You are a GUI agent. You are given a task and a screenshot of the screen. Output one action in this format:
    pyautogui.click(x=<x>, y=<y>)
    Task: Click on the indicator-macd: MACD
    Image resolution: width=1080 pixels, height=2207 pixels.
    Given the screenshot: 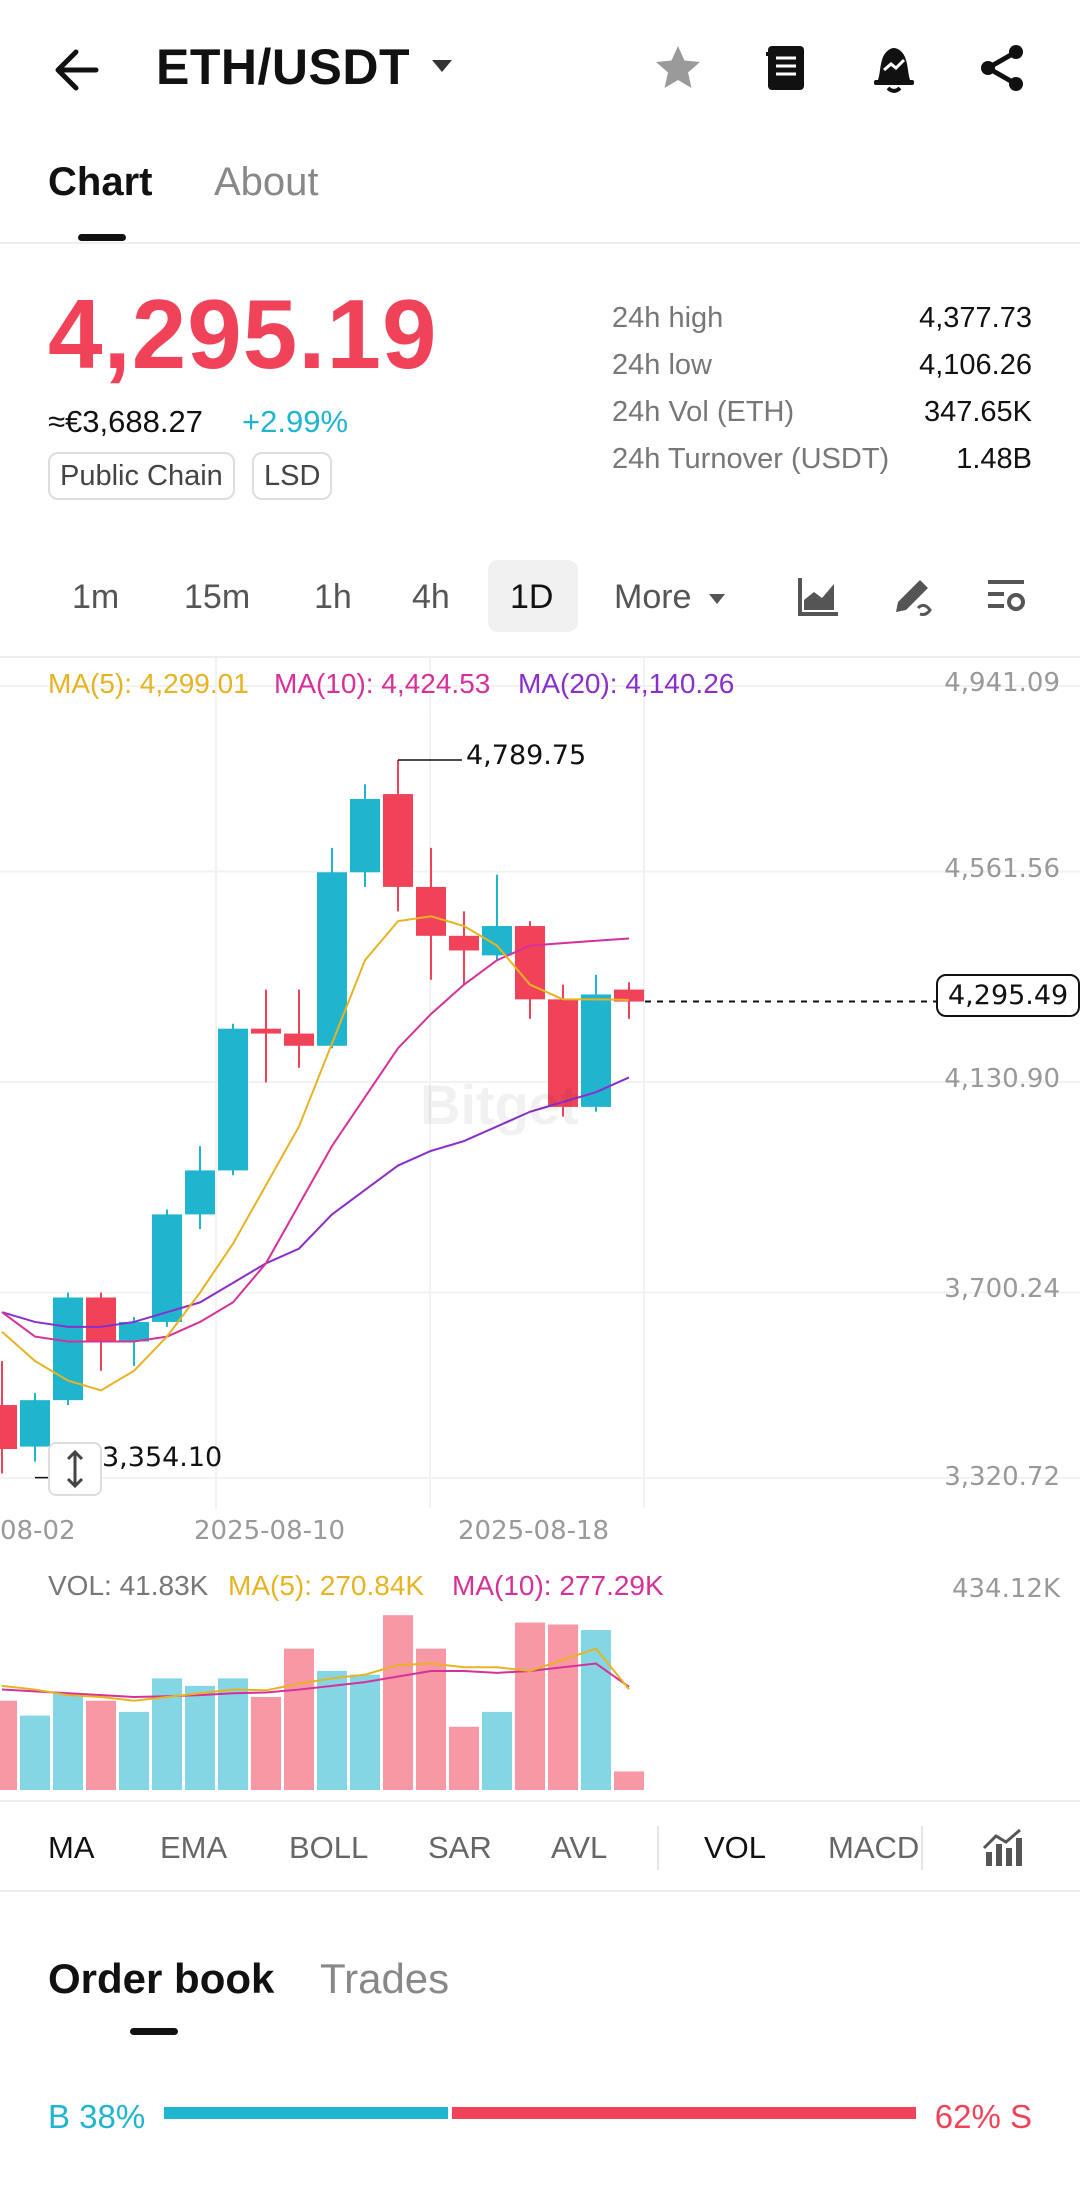 What is the action you would take?
    pyautogui.click(x=874, y=1847)
    